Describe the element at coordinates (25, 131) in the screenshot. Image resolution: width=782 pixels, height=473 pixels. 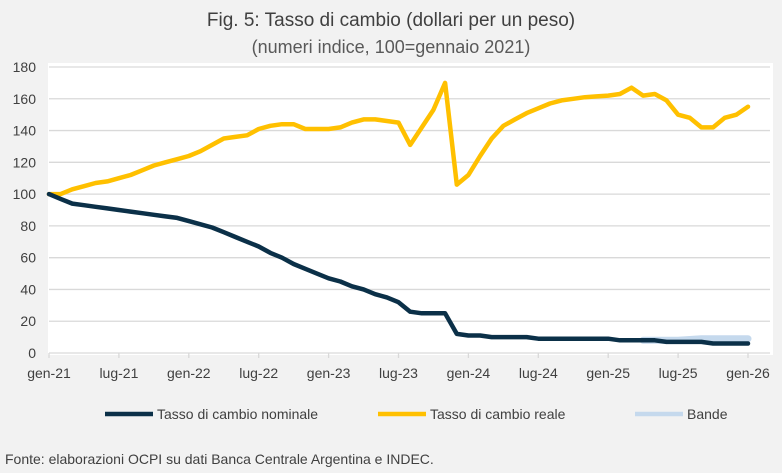
I see `y-tick-label: 140` at that location.